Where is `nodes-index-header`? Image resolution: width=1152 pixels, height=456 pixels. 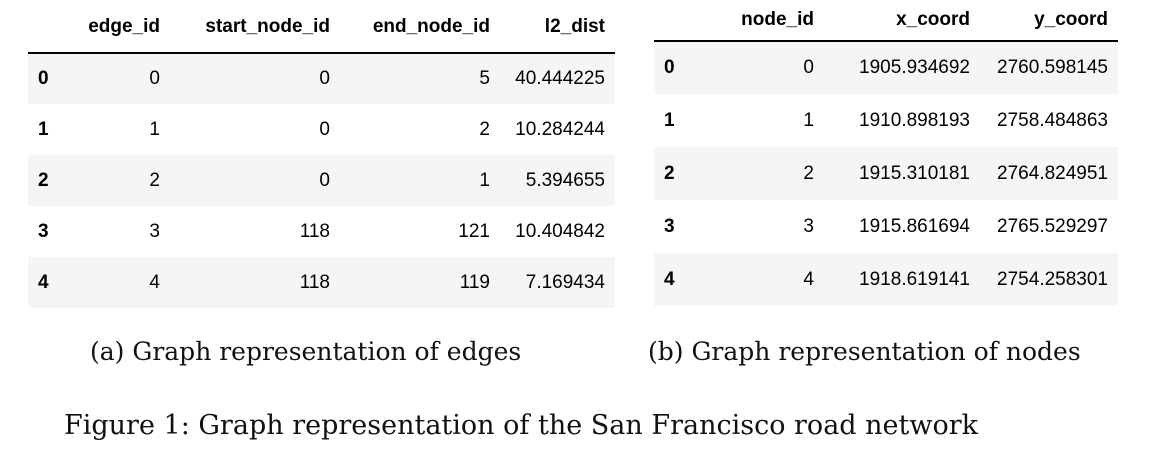 nodes-index-header is located at coordinates (679, 21).